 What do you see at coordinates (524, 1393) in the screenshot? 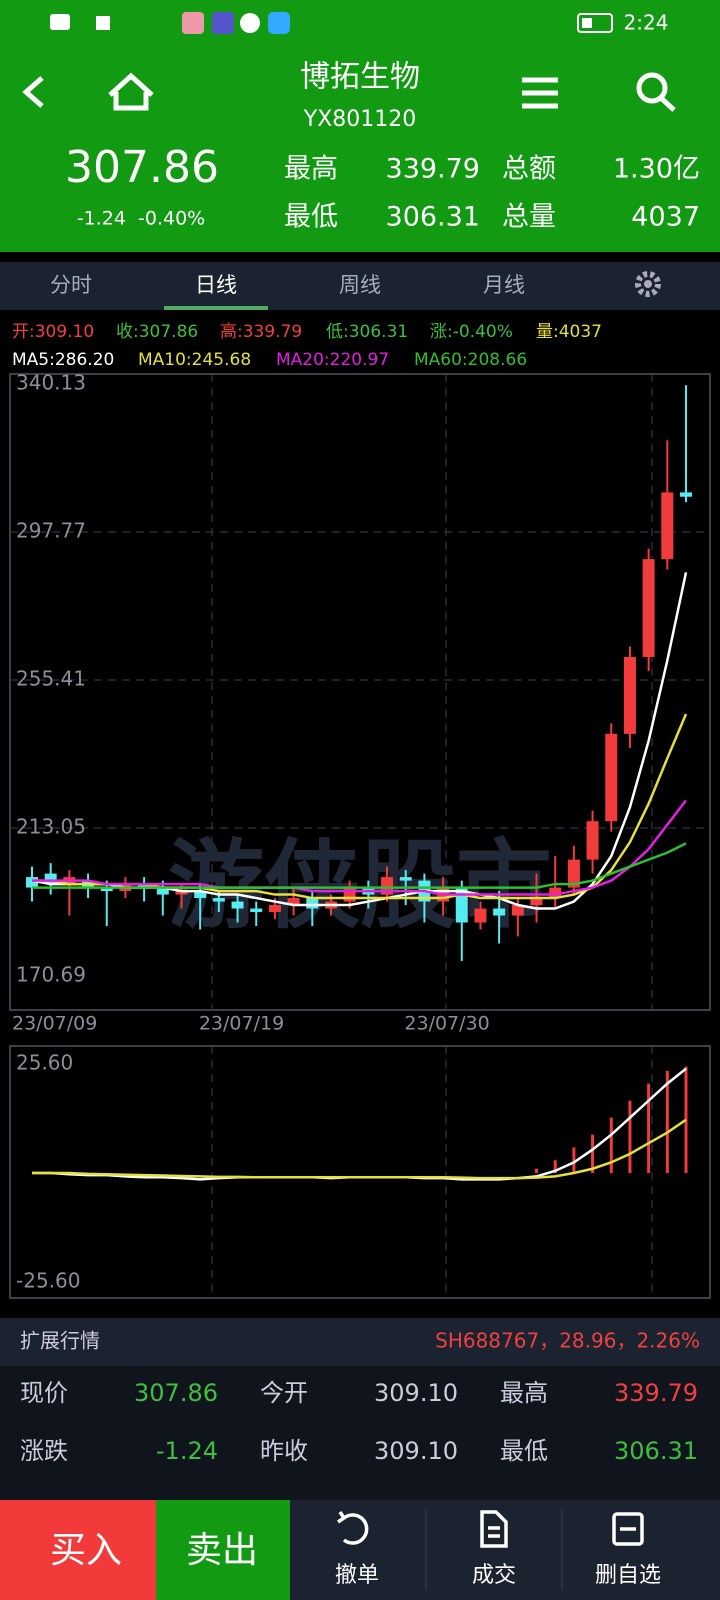
I see `cell: 最高` at bounding box center [524, 1393].